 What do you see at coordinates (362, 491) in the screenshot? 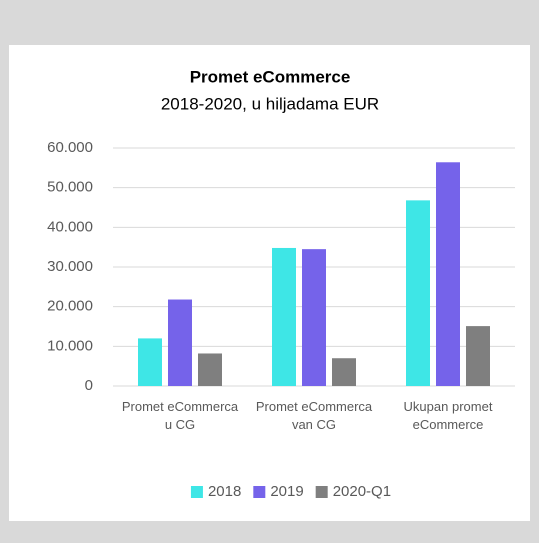
I see `legend-label: 2020-Q1` at bounding box center [362, 491].